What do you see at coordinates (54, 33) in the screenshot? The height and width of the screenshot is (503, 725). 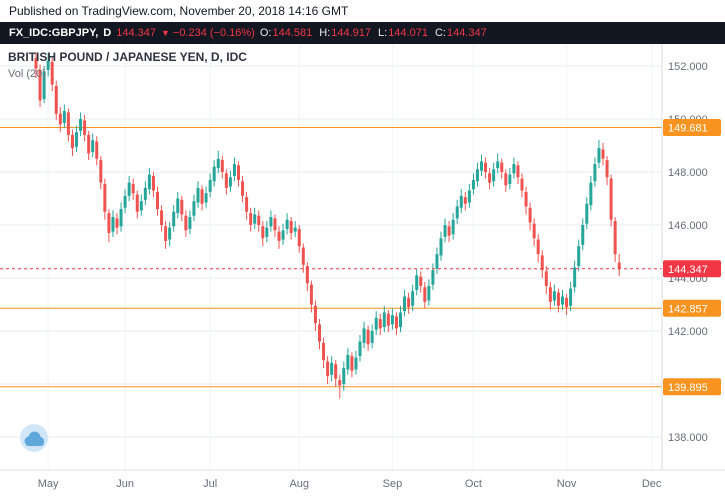 I see `symbol-name: FX_IDC:GBPJPY,` at bounding box center [54, 33].